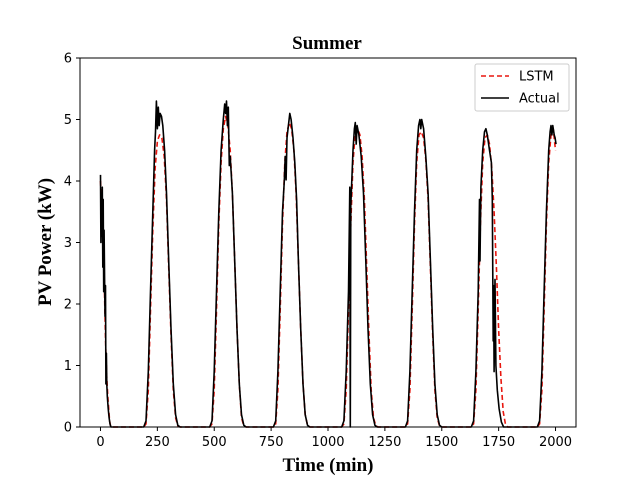  Describe the element at coordinates (536, 77) in the screenshot. I see `legend-label-lstm: LSTM` at that location.